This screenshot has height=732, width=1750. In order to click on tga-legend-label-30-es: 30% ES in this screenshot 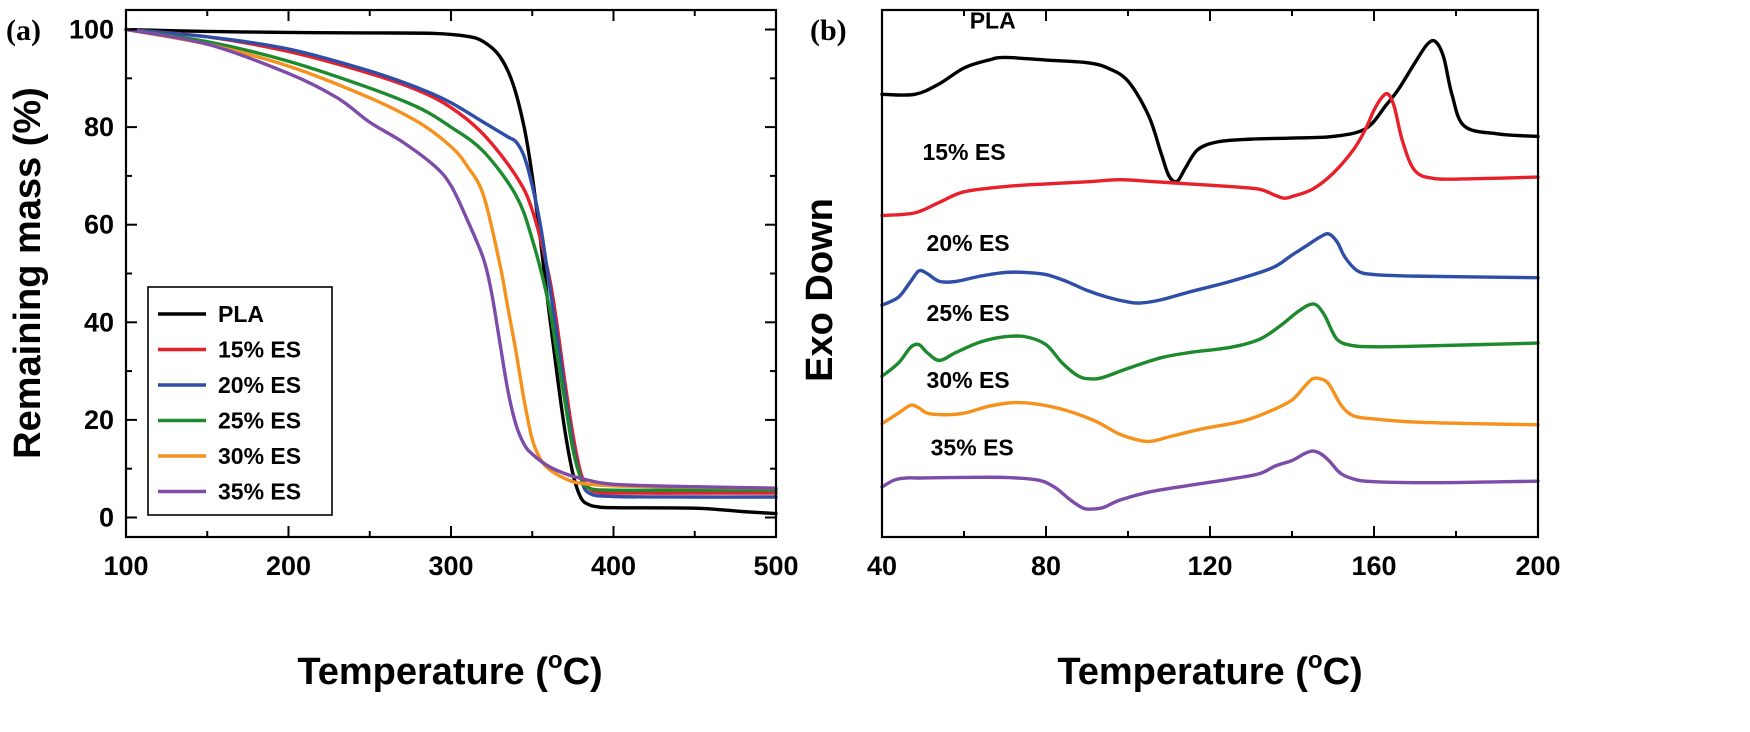, I will do `click(259, 456)`.